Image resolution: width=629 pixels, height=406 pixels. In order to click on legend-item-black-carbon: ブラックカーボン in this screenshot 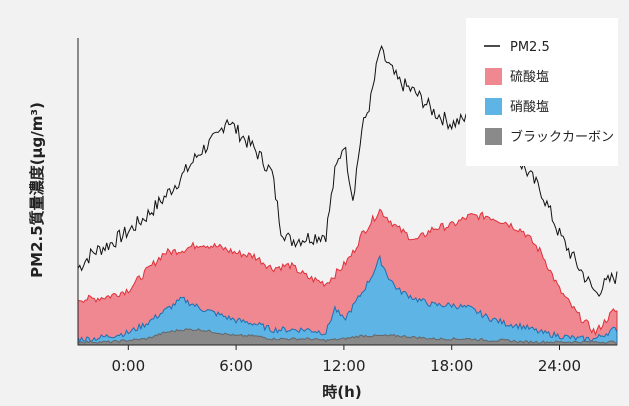, I will do `click(549, 136)`.